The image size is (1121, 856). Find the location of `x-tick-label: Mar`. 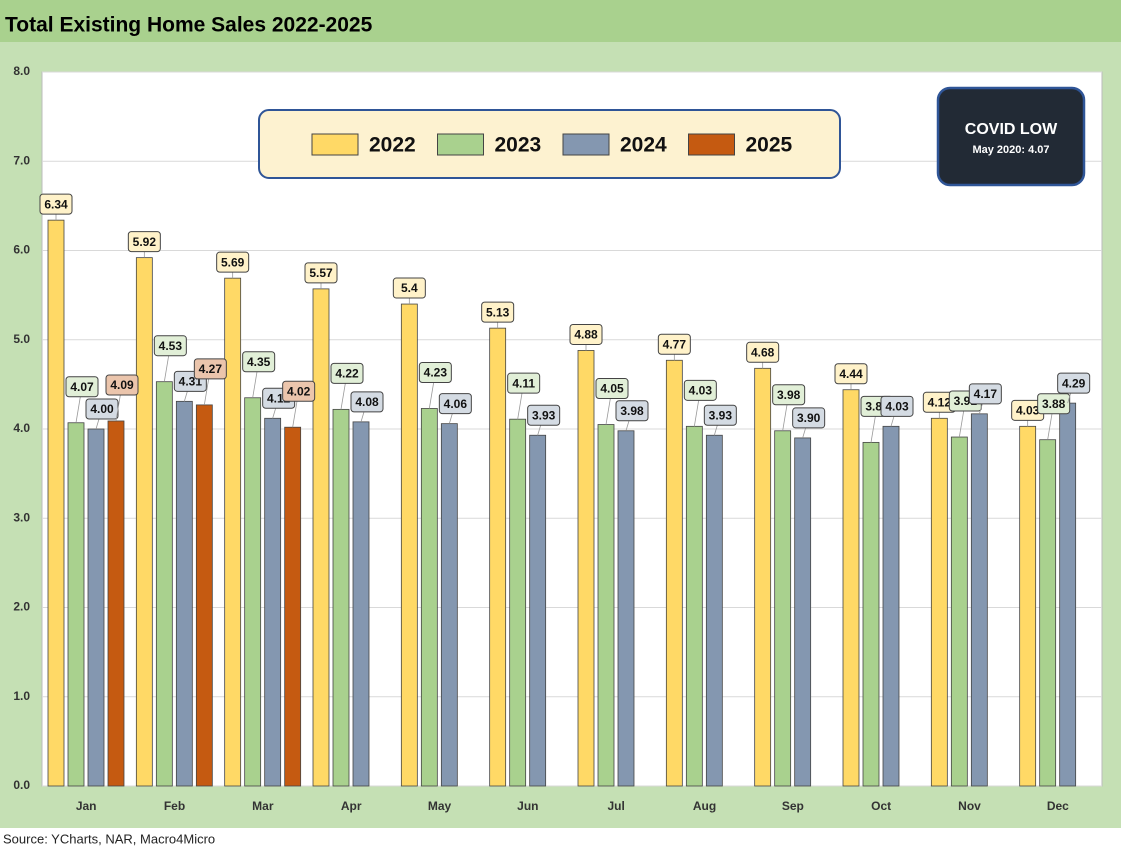

x-tick-label: Mar is located at coordinates (263, 806).